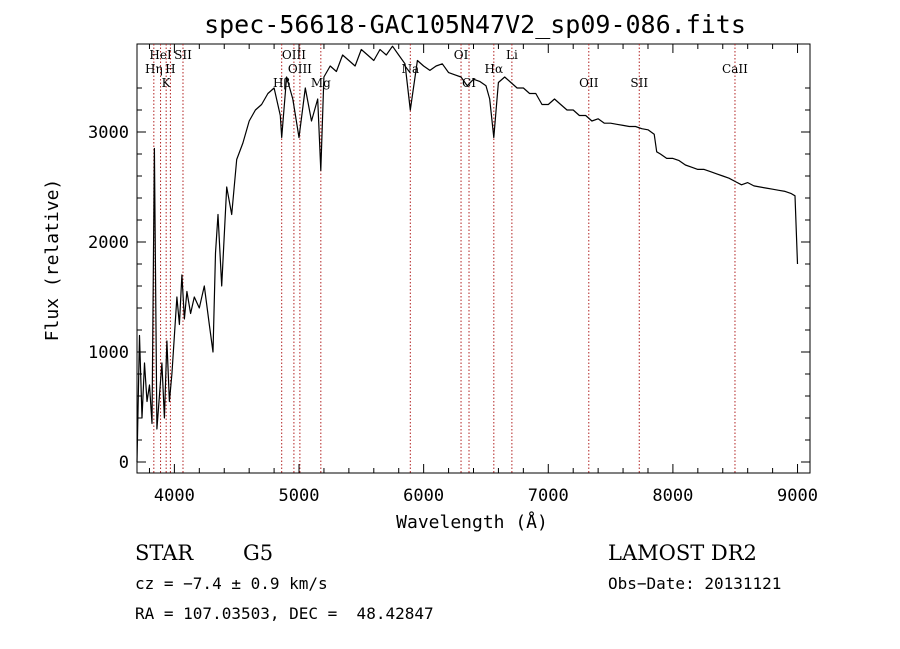  I want to click on spectral-subclass: G5, so click(258, 553).